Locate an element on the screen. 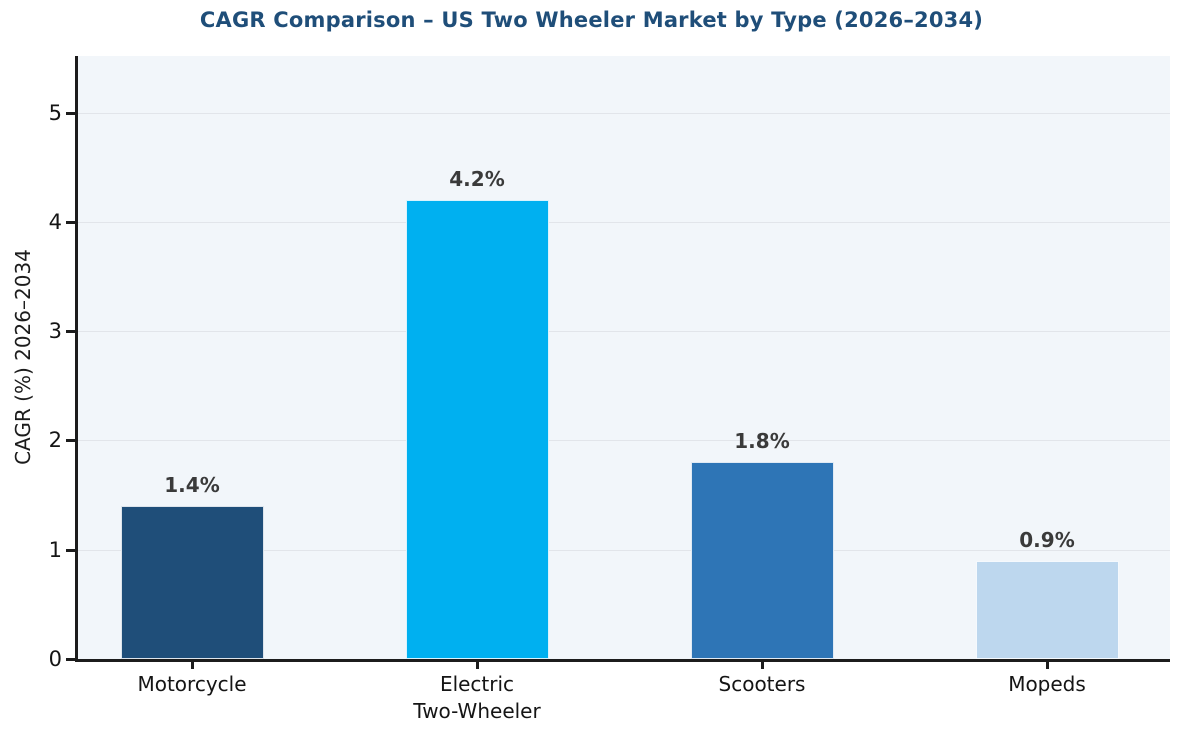 The image size is (1183, 732). x-tick-label-line: Scooters is located at coordinates (762, 684).